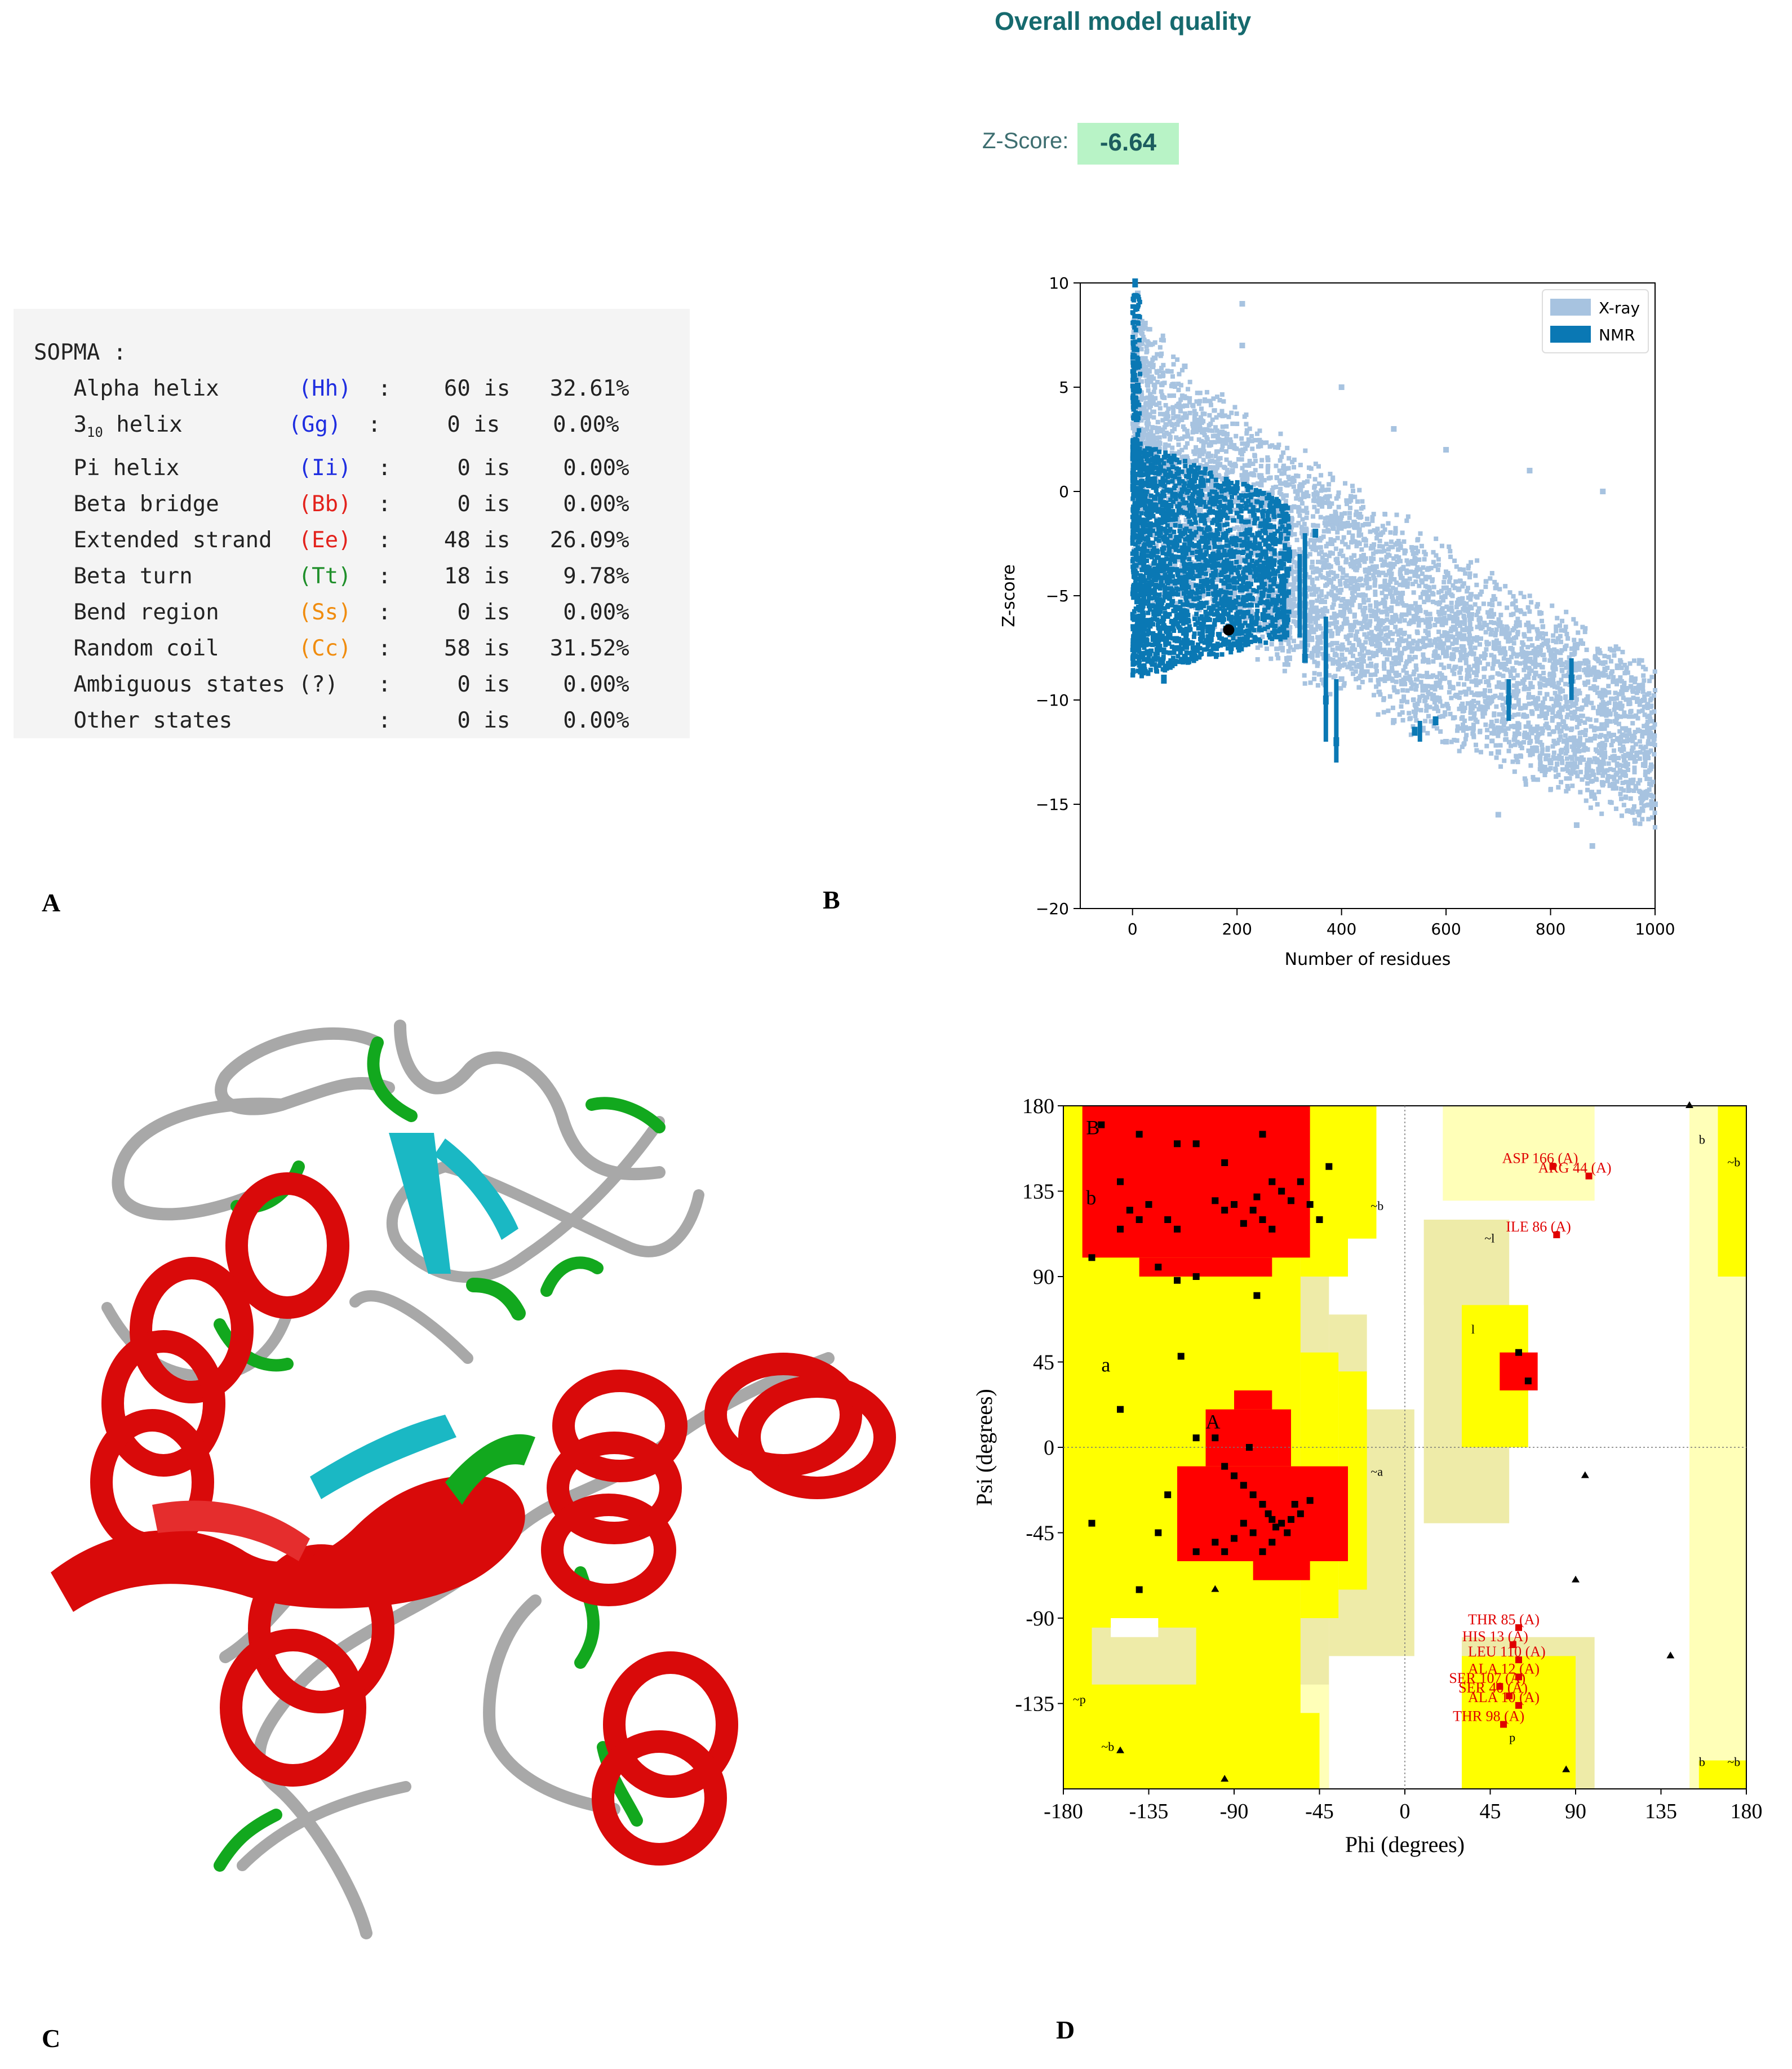  What do you see at coordinates (569, 720) in the screenshot?
I see `sopma-row-percent: 0.00%` at bounding box center [569, 720].